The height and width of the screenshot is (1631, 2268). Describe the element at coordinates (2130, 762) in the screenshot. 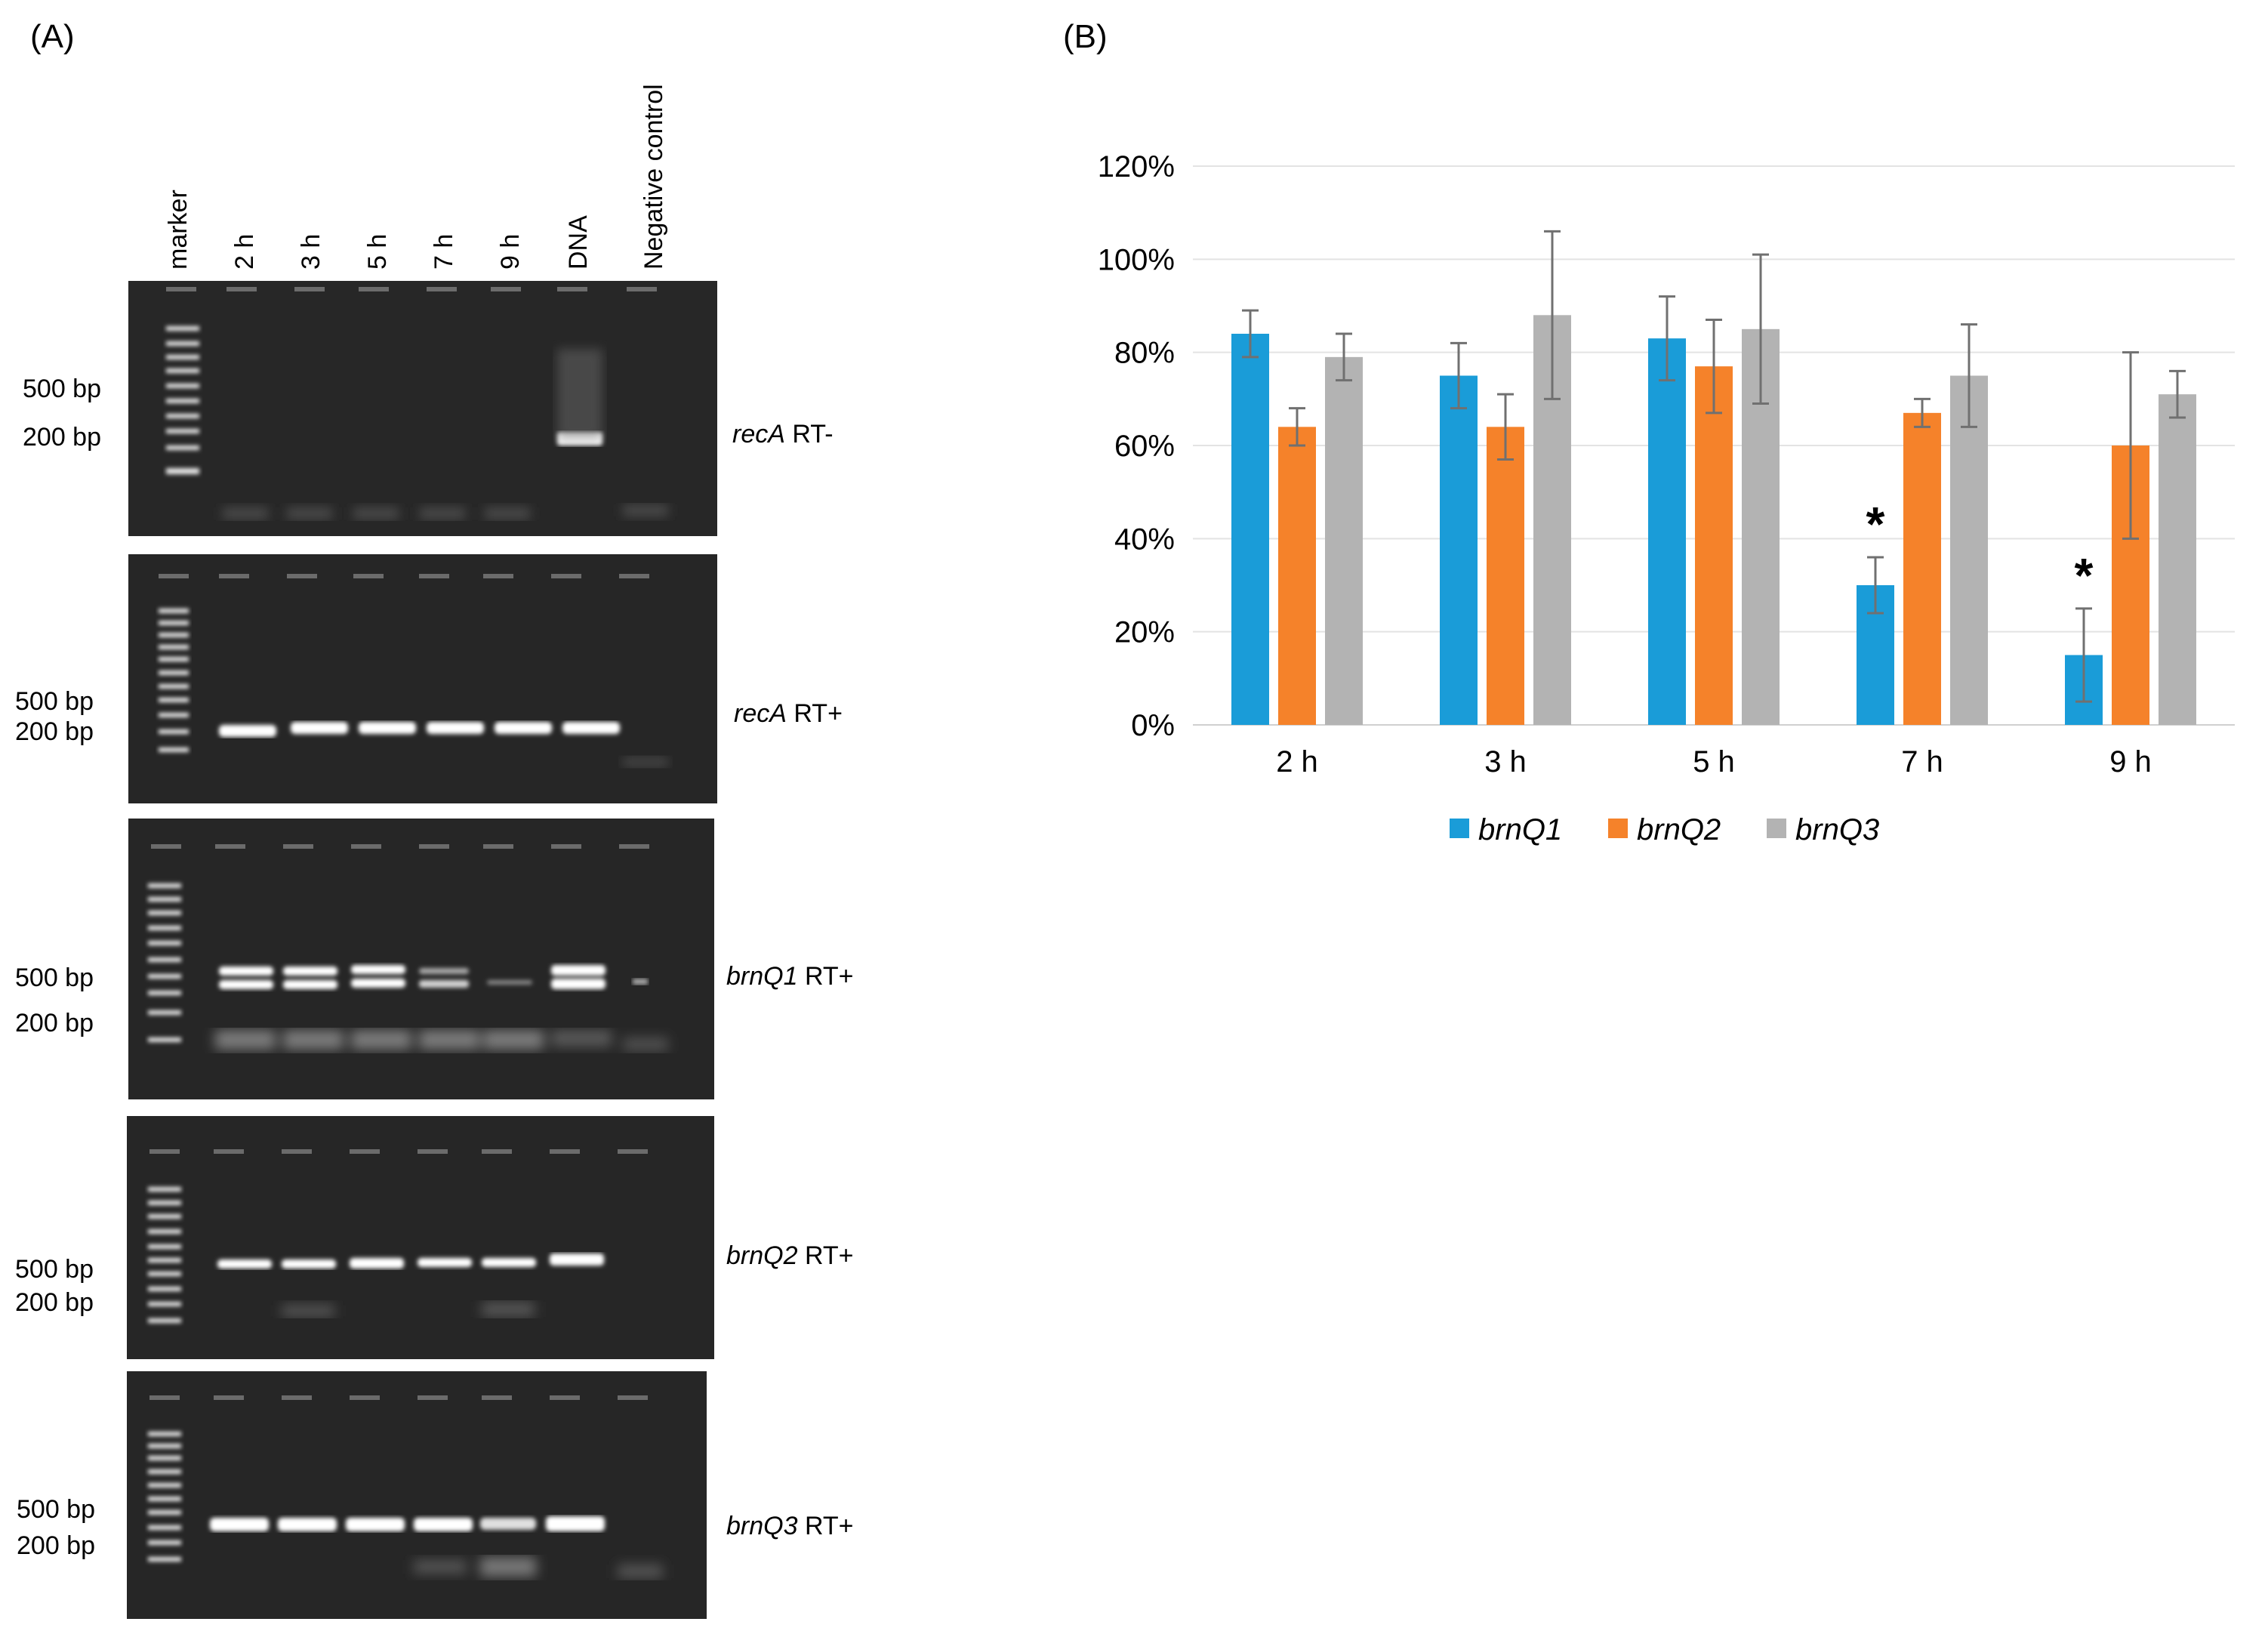

I see `x-tick-label: 9 h` at that location.